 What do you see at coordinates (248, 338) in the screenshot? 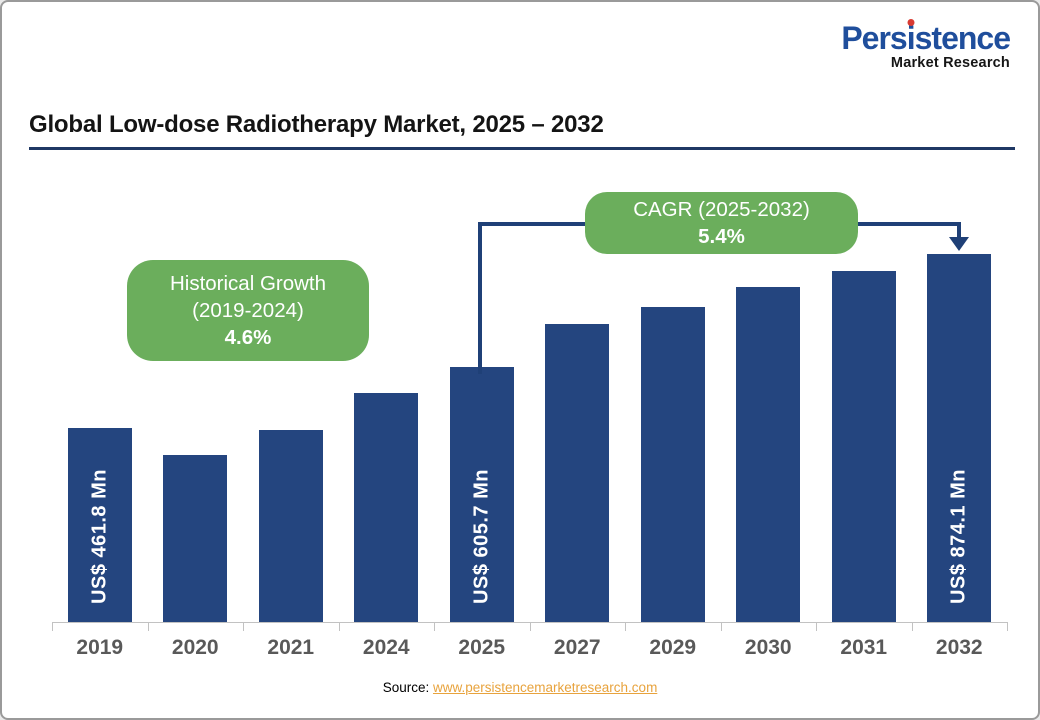
I see `historical-growth-value: 4.6%` at bounding box center [248, 338].